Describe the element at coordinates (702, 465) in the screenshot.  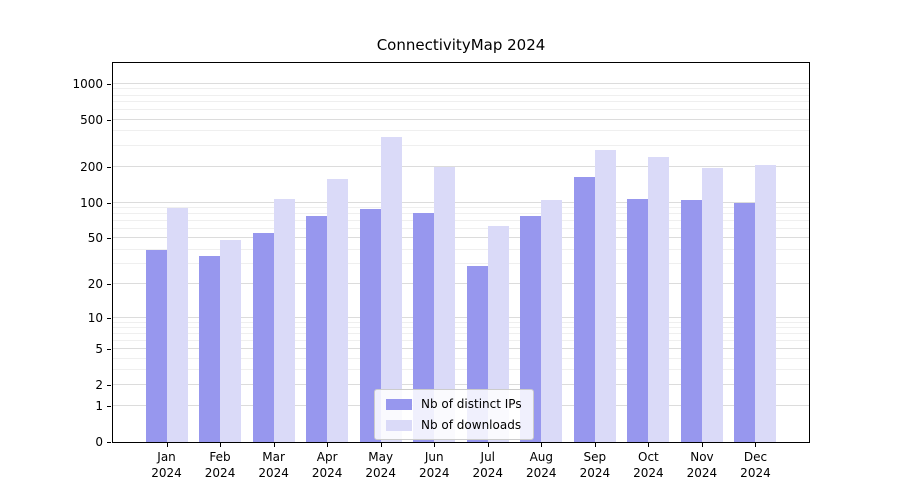
I see `x-axis-tick-label: Nov 2024` at that location.